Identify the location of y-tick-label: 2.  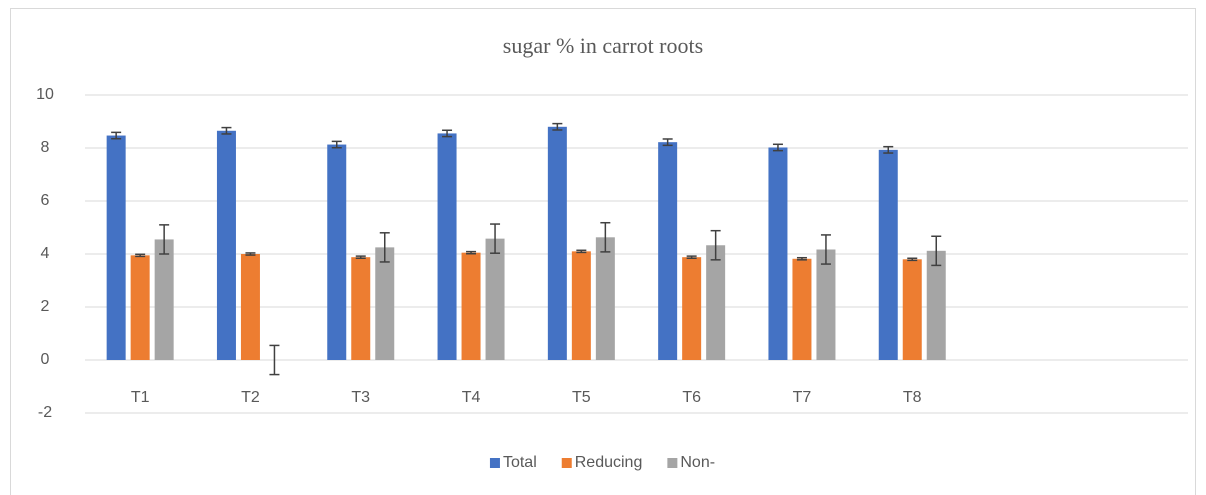
(45, 306).